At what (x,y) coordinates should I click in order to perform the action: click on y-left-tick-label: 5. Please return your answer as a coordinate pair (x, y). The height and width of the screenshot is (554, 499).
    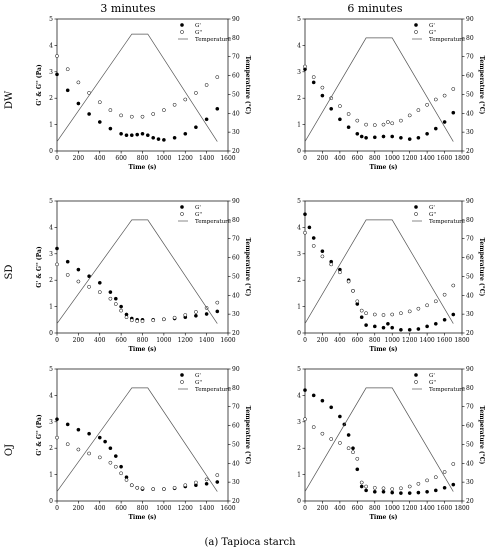
    Looking at the image, I should click on (299, 19).